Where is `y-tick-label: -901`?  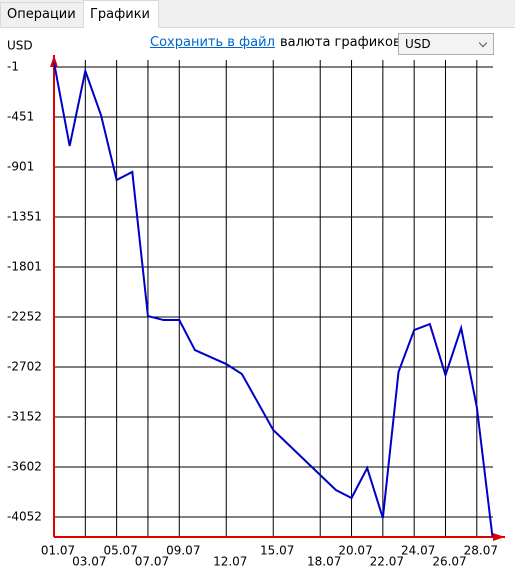
y-tick-label: -901 is located at coordinates (20, 166).